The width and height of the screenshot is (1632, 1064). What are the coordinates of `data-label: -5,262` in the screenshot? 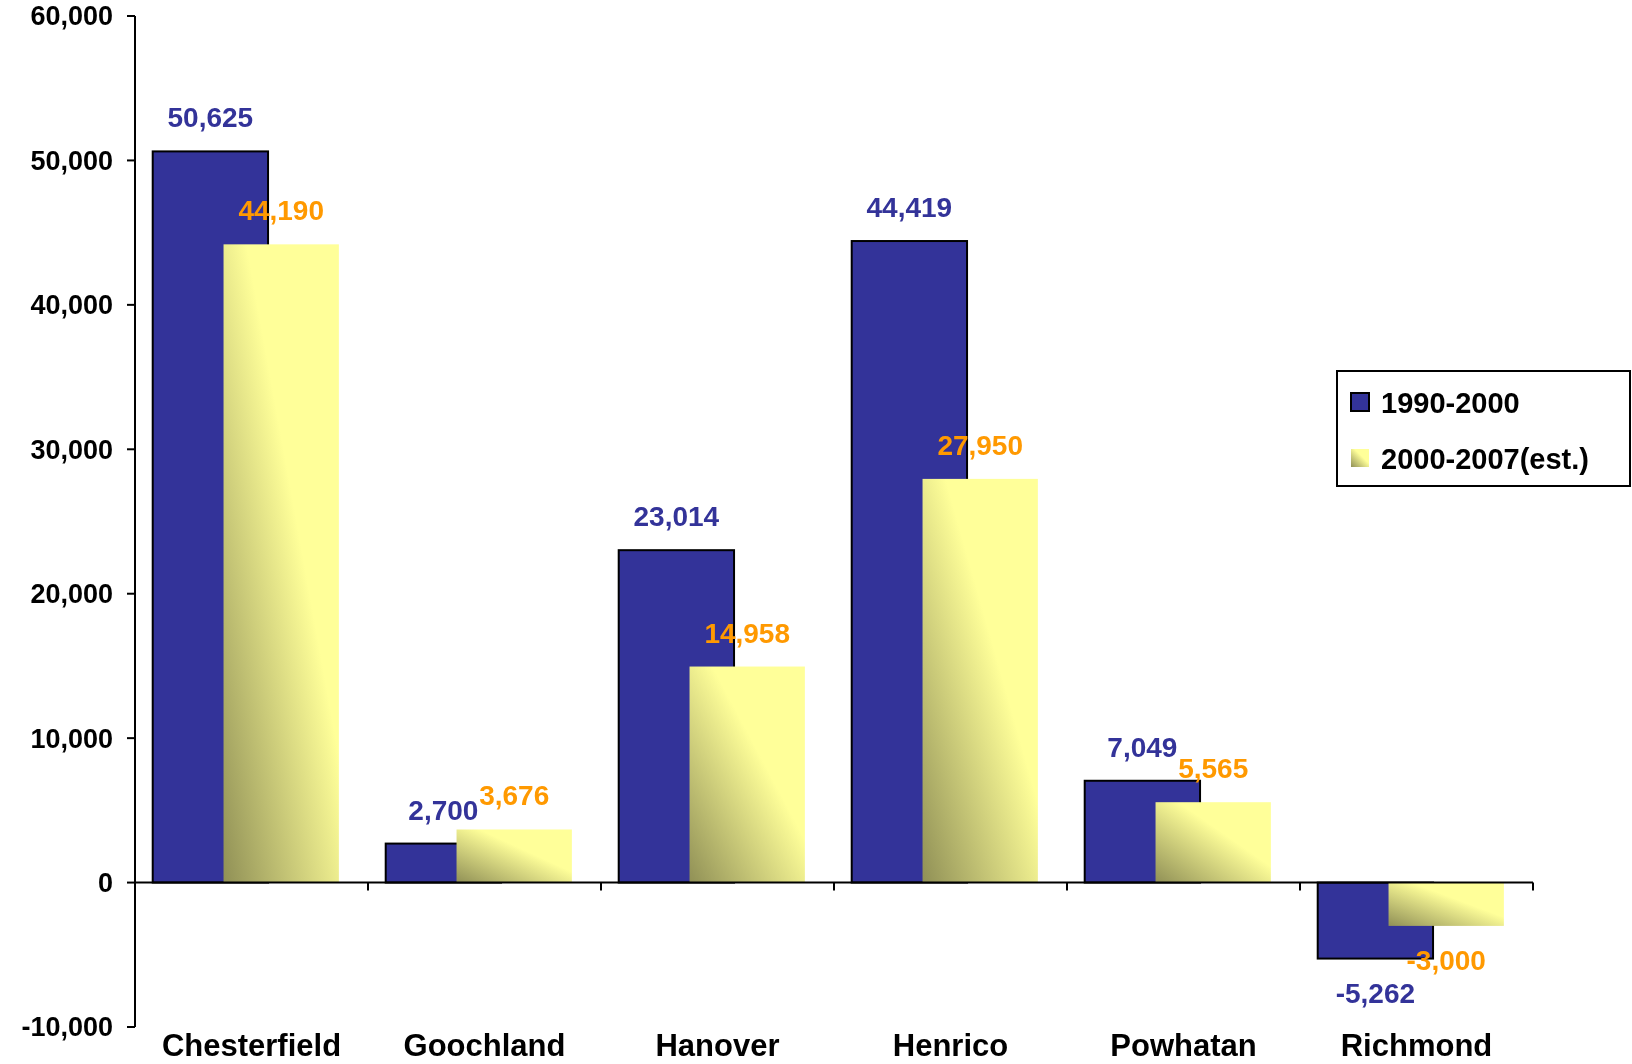 It's located at (1375, 993).